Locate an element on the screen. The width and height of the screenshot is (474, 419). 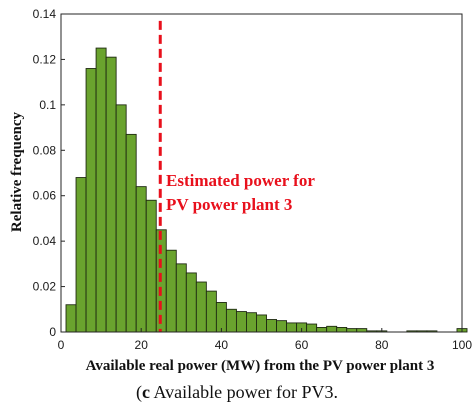
y-tick-label: 0.12 is located at coordinates (45, 59).